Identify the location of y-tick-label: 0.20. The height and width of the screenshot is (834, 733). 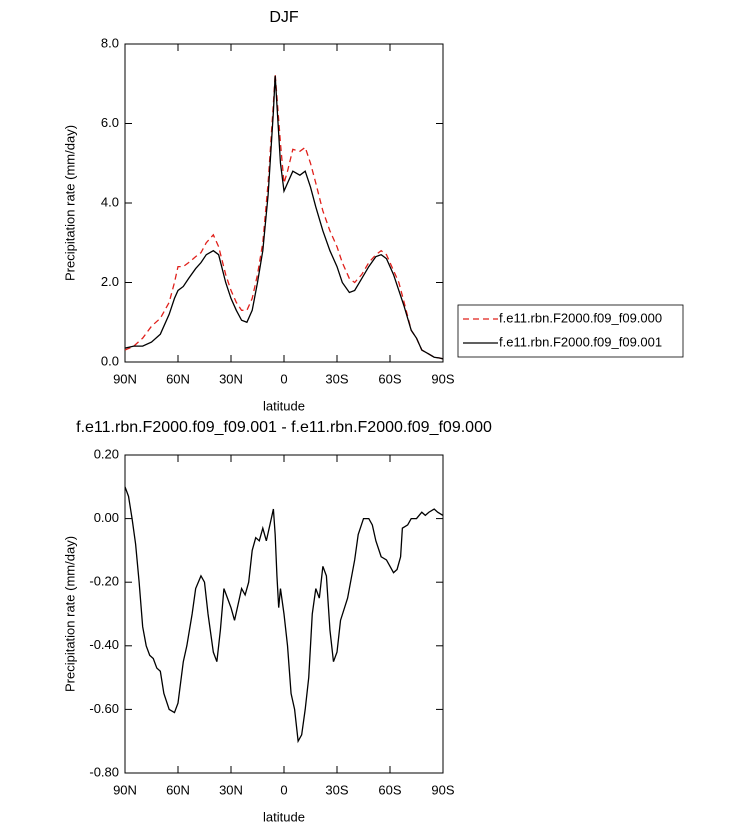
(106, 453).